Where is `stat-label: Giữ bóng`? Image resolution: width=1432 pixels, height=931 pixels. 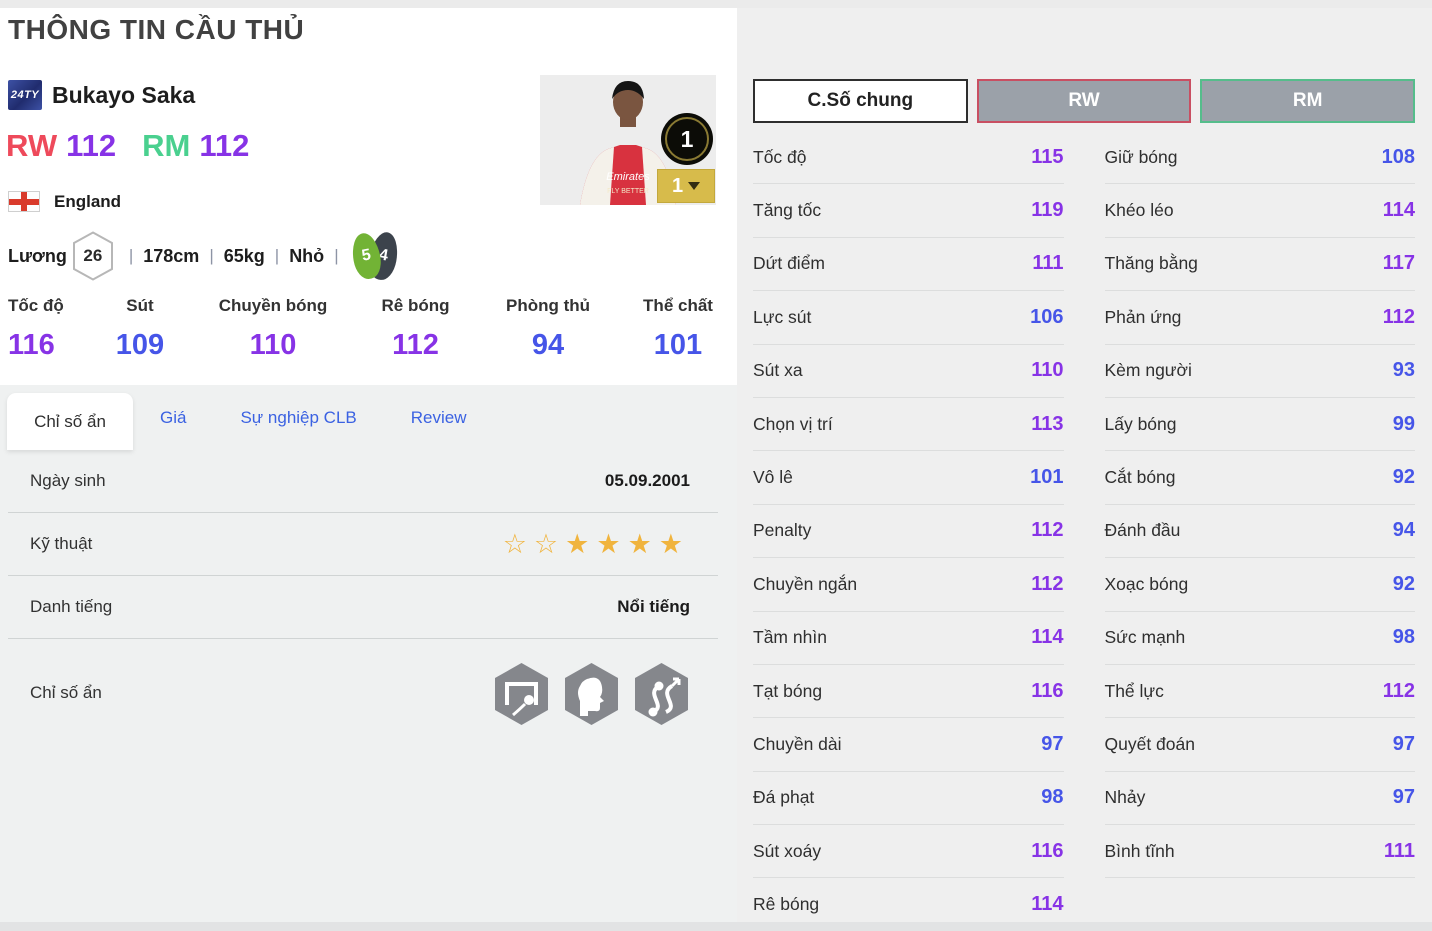
stat-label: Giữ bóng is located at coordinates (1141, 156).